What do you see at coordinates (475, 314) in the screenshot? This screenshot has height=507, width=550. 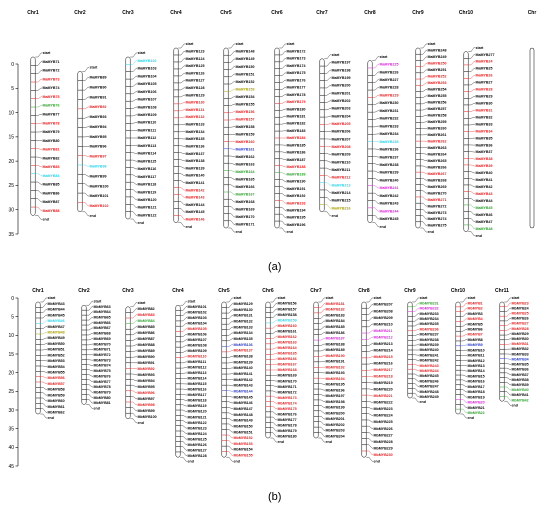 I see `gene-label: MbMYB3` at bounding box center [475, 314].